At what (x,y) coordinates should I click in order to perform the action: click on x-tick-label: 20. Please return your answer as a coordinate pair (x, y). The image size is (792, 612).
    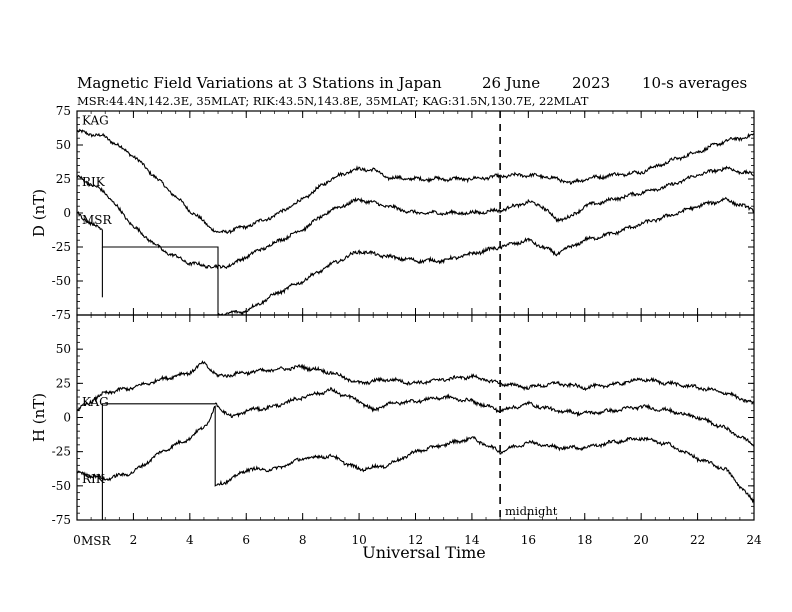
    Looking at the image, I should click on (641, 540).